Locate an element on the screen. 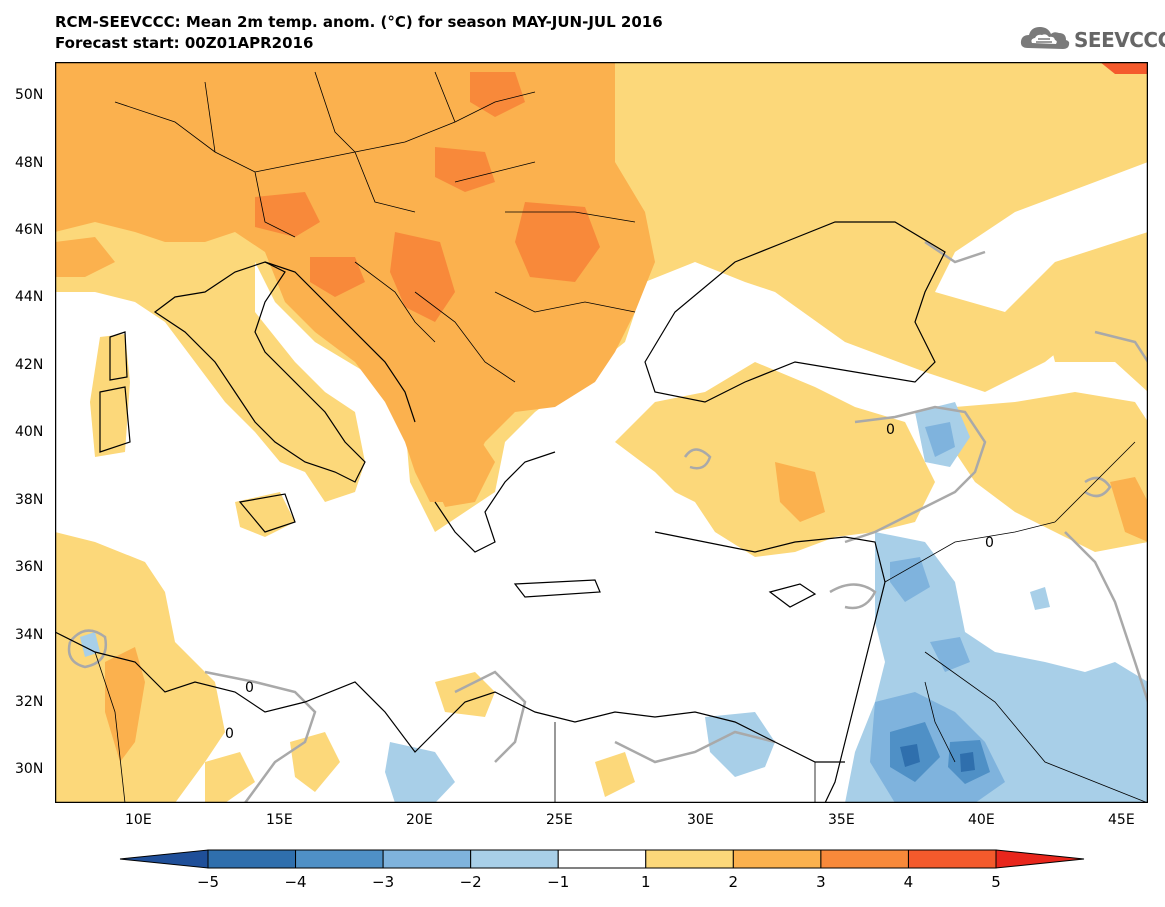 This screenshot has height=907, width=1165. zero-contour-egypt is located at coordinates (490, 716).